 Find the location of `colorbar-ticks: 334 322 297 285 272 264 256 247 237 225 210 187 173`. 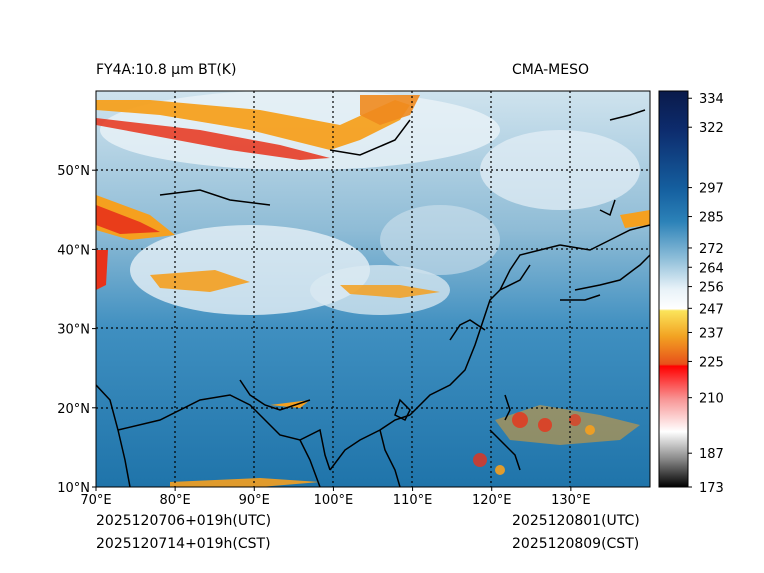

colorbar-ticks: 334 322 297 285 272 264 256 247 237 225 210 187 173 is located at coordinates (706, 294).